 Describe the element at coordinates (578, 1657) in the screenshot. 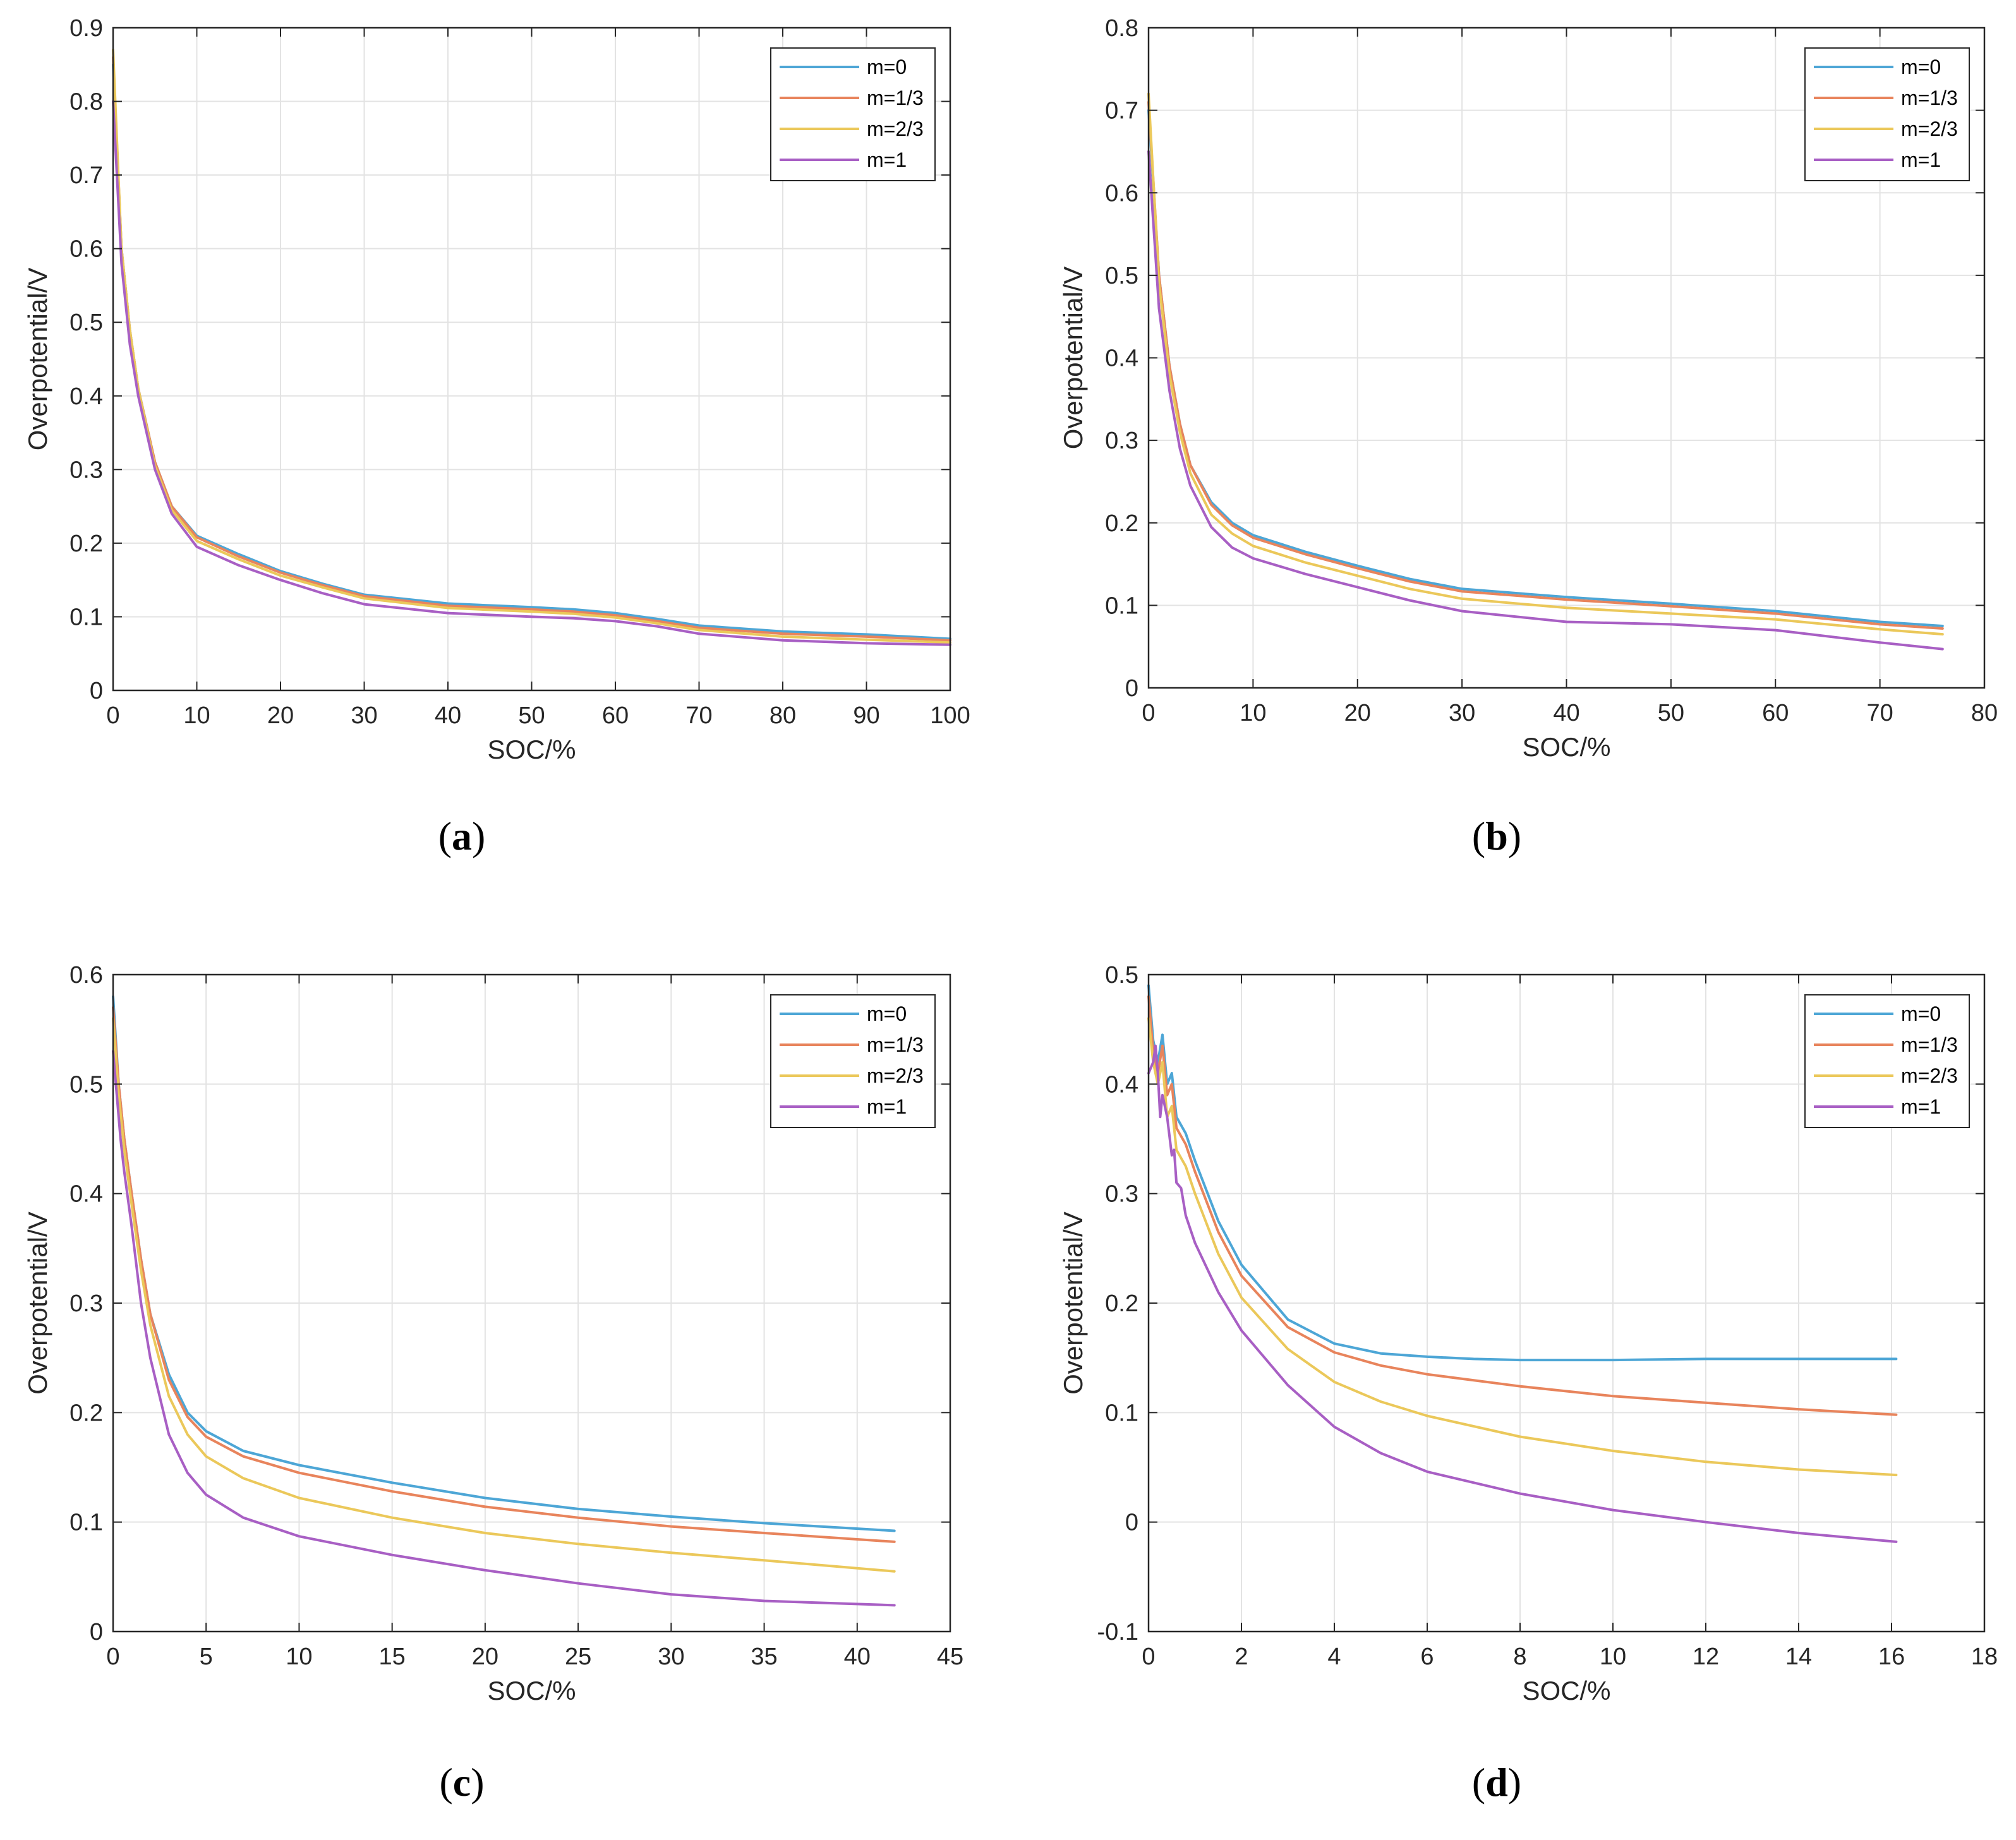

I see `x-tick-label: 25` at that location.